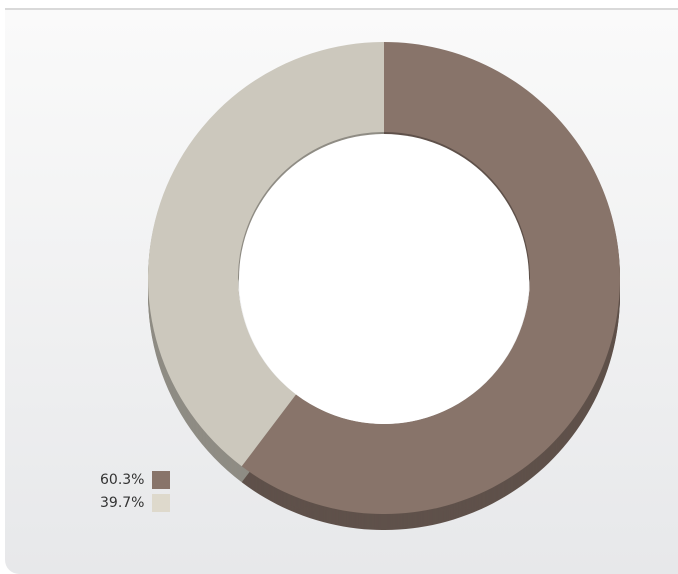 This screenshot has height=574, width=678. I want to click on legend-item: 39.7%, so click(135, 502).